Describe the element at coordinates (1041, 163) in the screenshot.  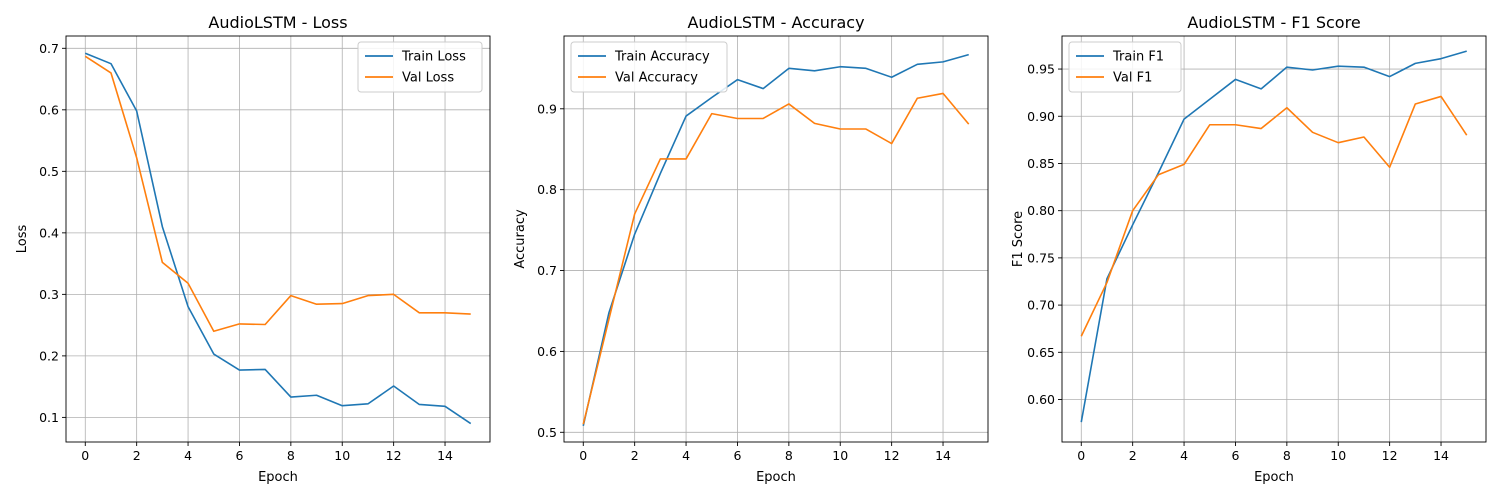
I see `y-tick-label: 0.85` at that location.